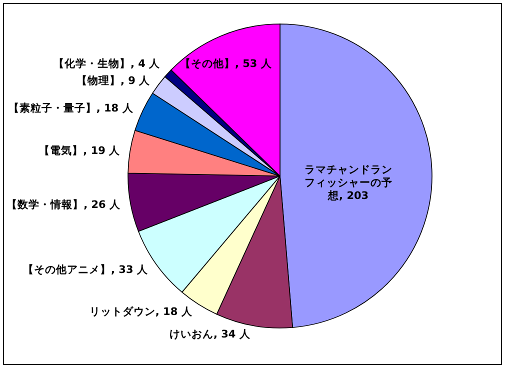 Image resolution: width=505 pixels, height=368 pixels. Describe the element at coordinates (348, 183) in the screenshot. I see `label: ラマチャンドランフィッシャーの予想, 203` at that location.